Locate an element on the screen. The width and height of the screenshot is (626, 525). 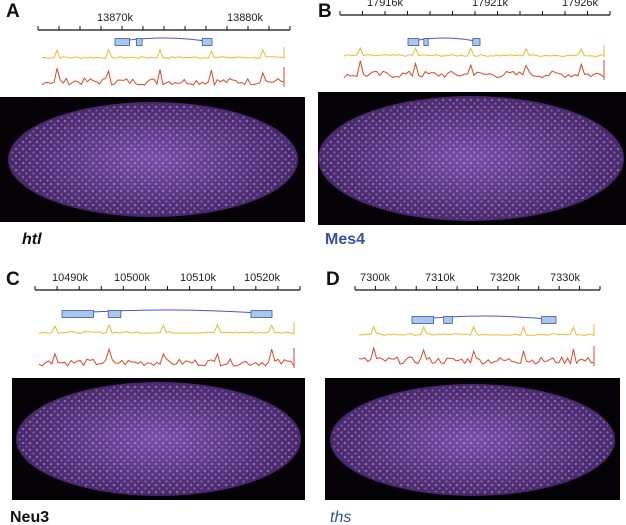
coordinate-label: 10490k is located at coordinates (70, 278).